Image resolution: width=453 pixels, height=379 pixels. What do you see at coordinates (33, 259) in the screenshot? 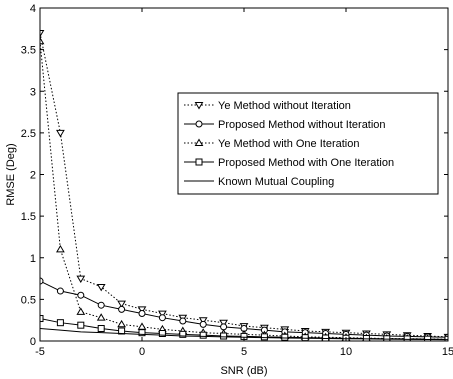
I see `y-tick-label: 1` at bounding box center [33, 259].